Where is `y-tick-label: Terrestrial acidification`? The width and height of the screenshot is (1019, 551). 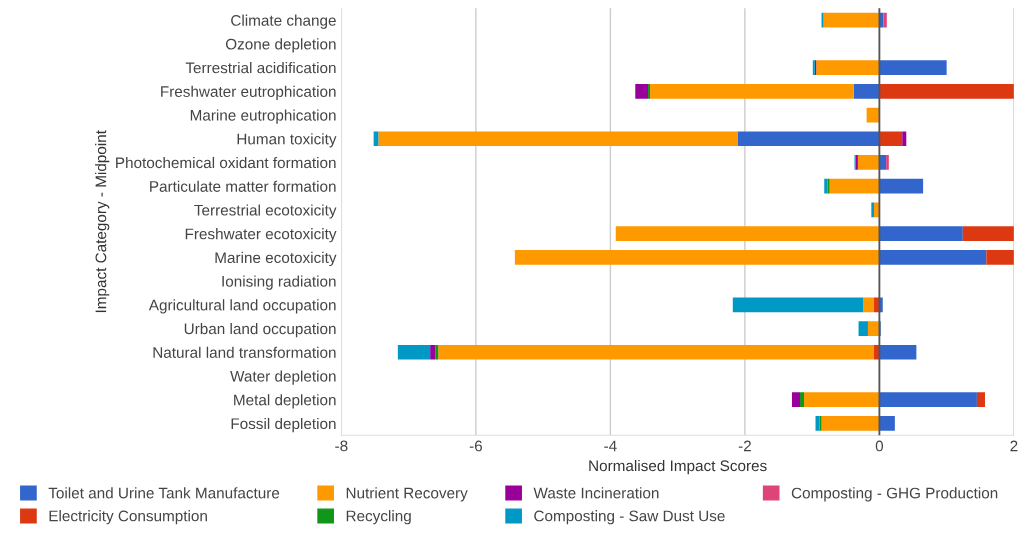 y-tick-label: Terrestrial acidification is located at coordinates (260, 68).